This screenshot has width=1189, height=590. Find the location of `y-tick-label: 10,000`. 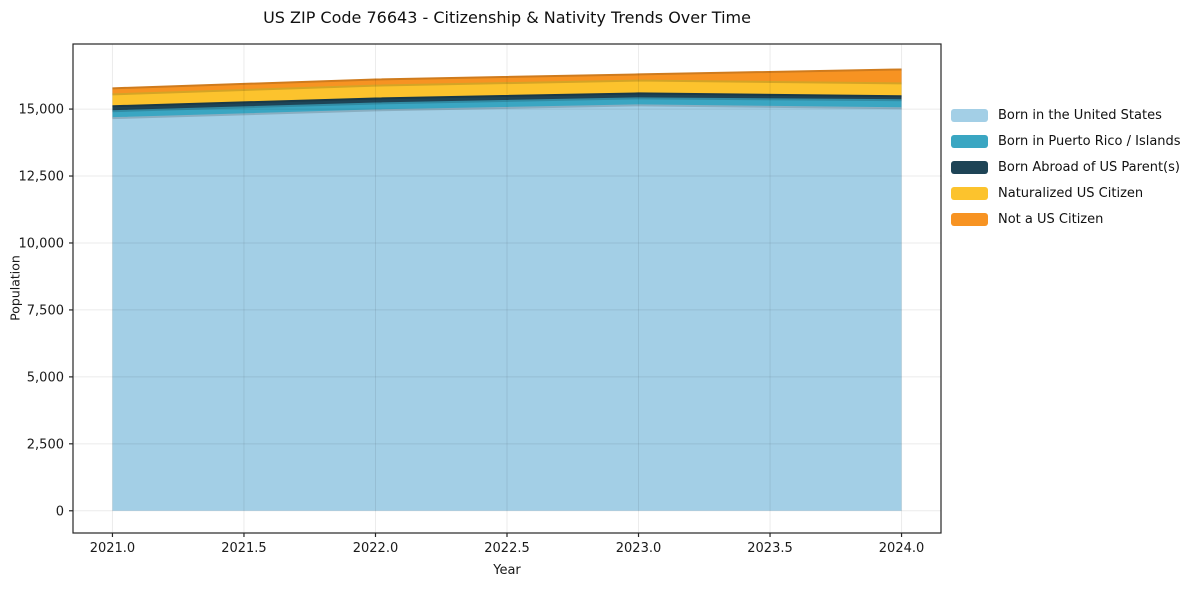

y-tick-label: 10,000 is located at coordinates (42, 243).